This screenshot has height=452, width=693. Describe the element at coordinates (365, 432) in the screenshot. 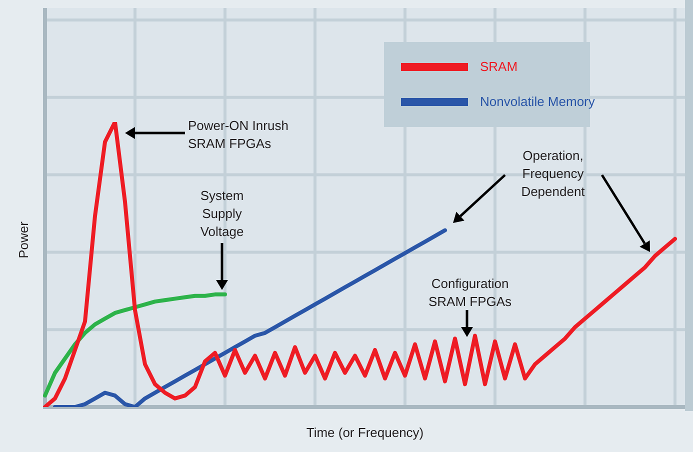

I see `x-axis-title: Time (or Frequency)` at that location.